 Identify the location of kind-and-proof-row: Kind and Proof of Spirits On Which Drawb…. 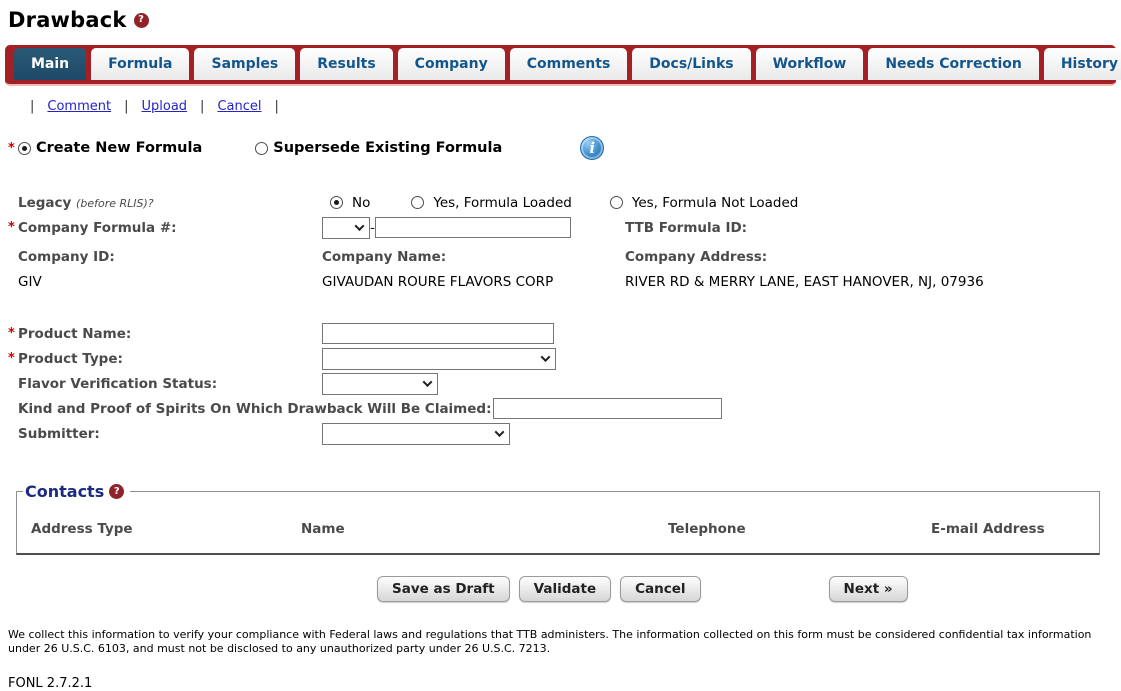
(564, 408).